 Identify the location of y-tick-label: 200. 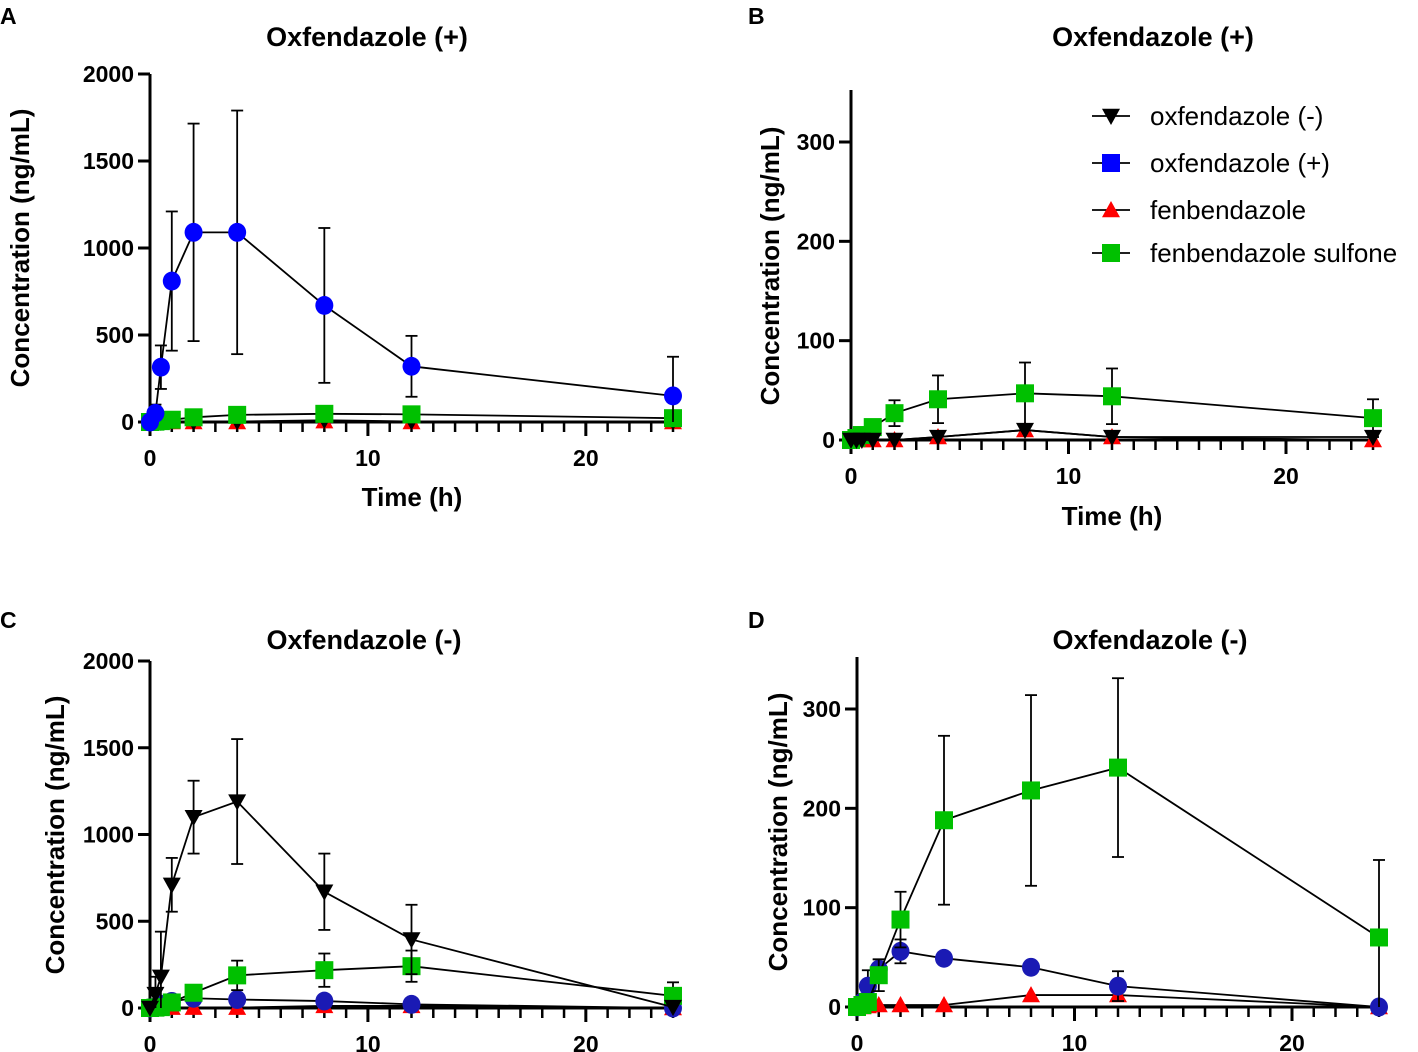
(822, 808).